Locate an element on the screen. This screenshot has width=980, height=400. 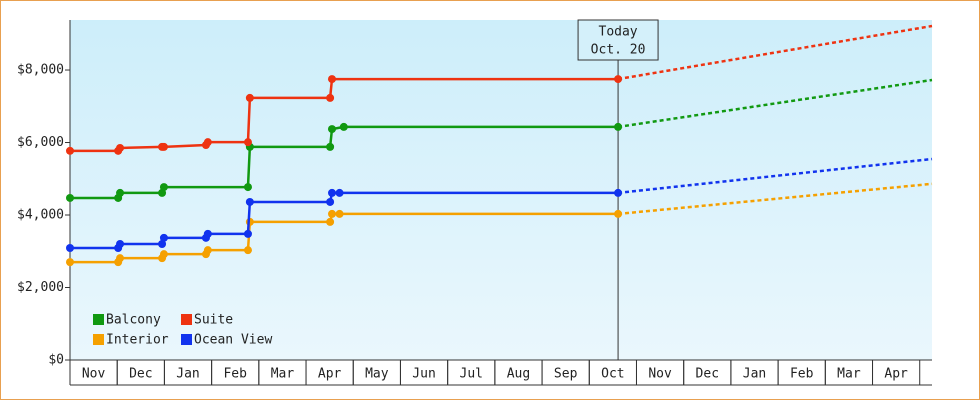
legend-label: Ocean View is located at coordinates (233, 340).